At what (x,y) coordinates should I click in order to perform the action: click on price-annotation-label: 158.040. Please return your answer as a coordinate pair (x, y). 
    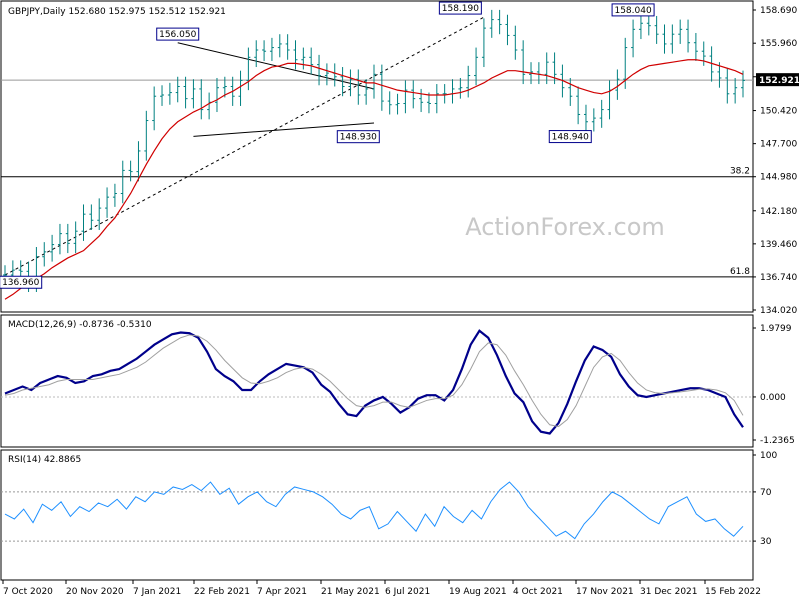
    Looking at the image, I should click on (632, 11).